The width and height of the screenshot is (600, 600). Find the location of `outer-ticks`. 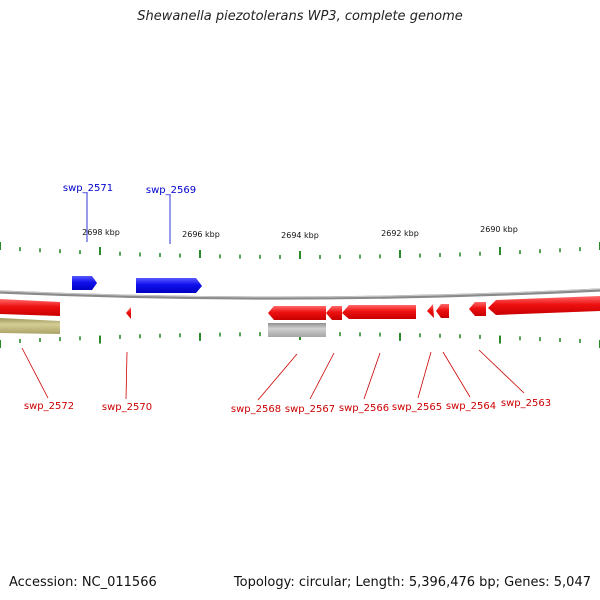

outer-ticks is located at coordinates (300, 250).